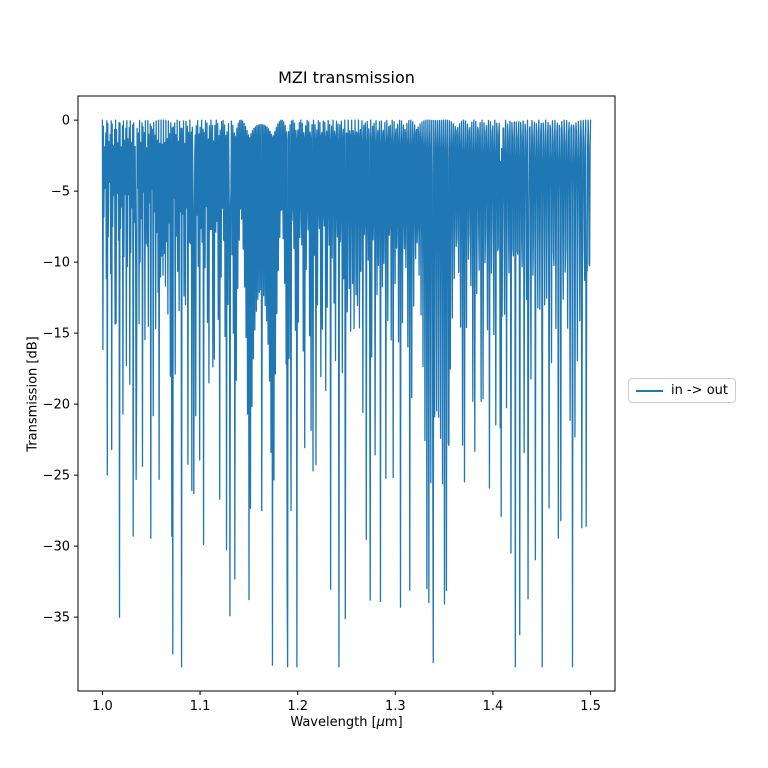 The height and width of the screenshot is (768, 768). What do you see at coordinates (56, 334) in the screenshot?
I see `y-tick-label: −15` at bounding box center [56, 334].